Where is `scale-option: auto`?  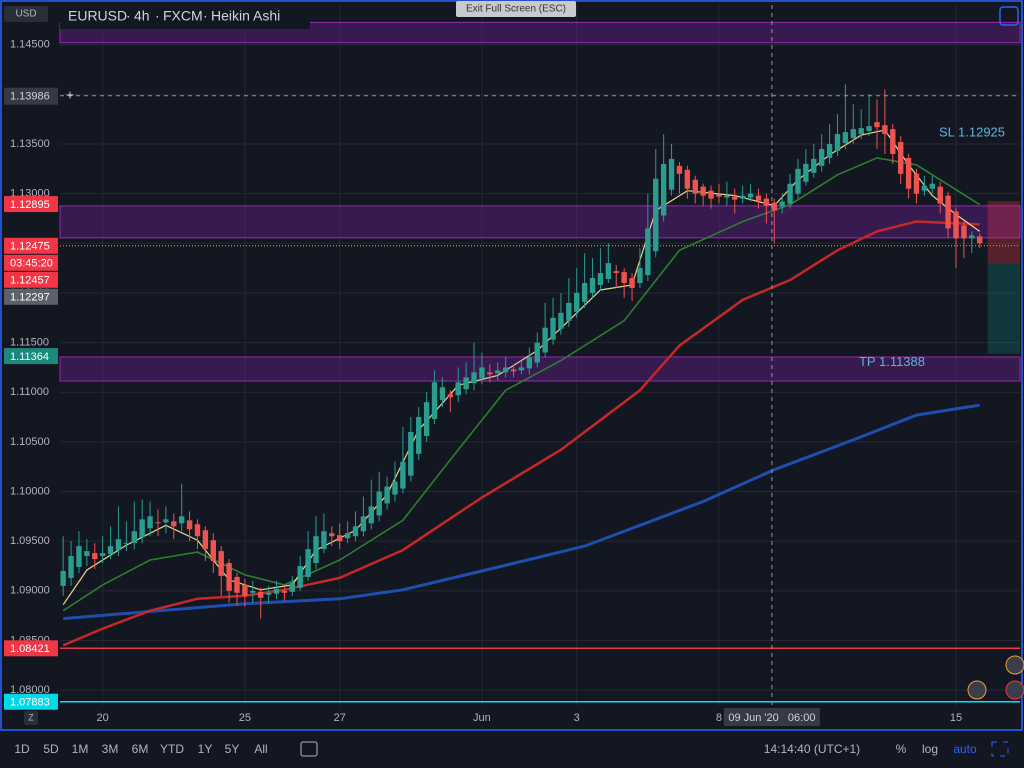
scale-option: auto is located at coordinates (965, 749).